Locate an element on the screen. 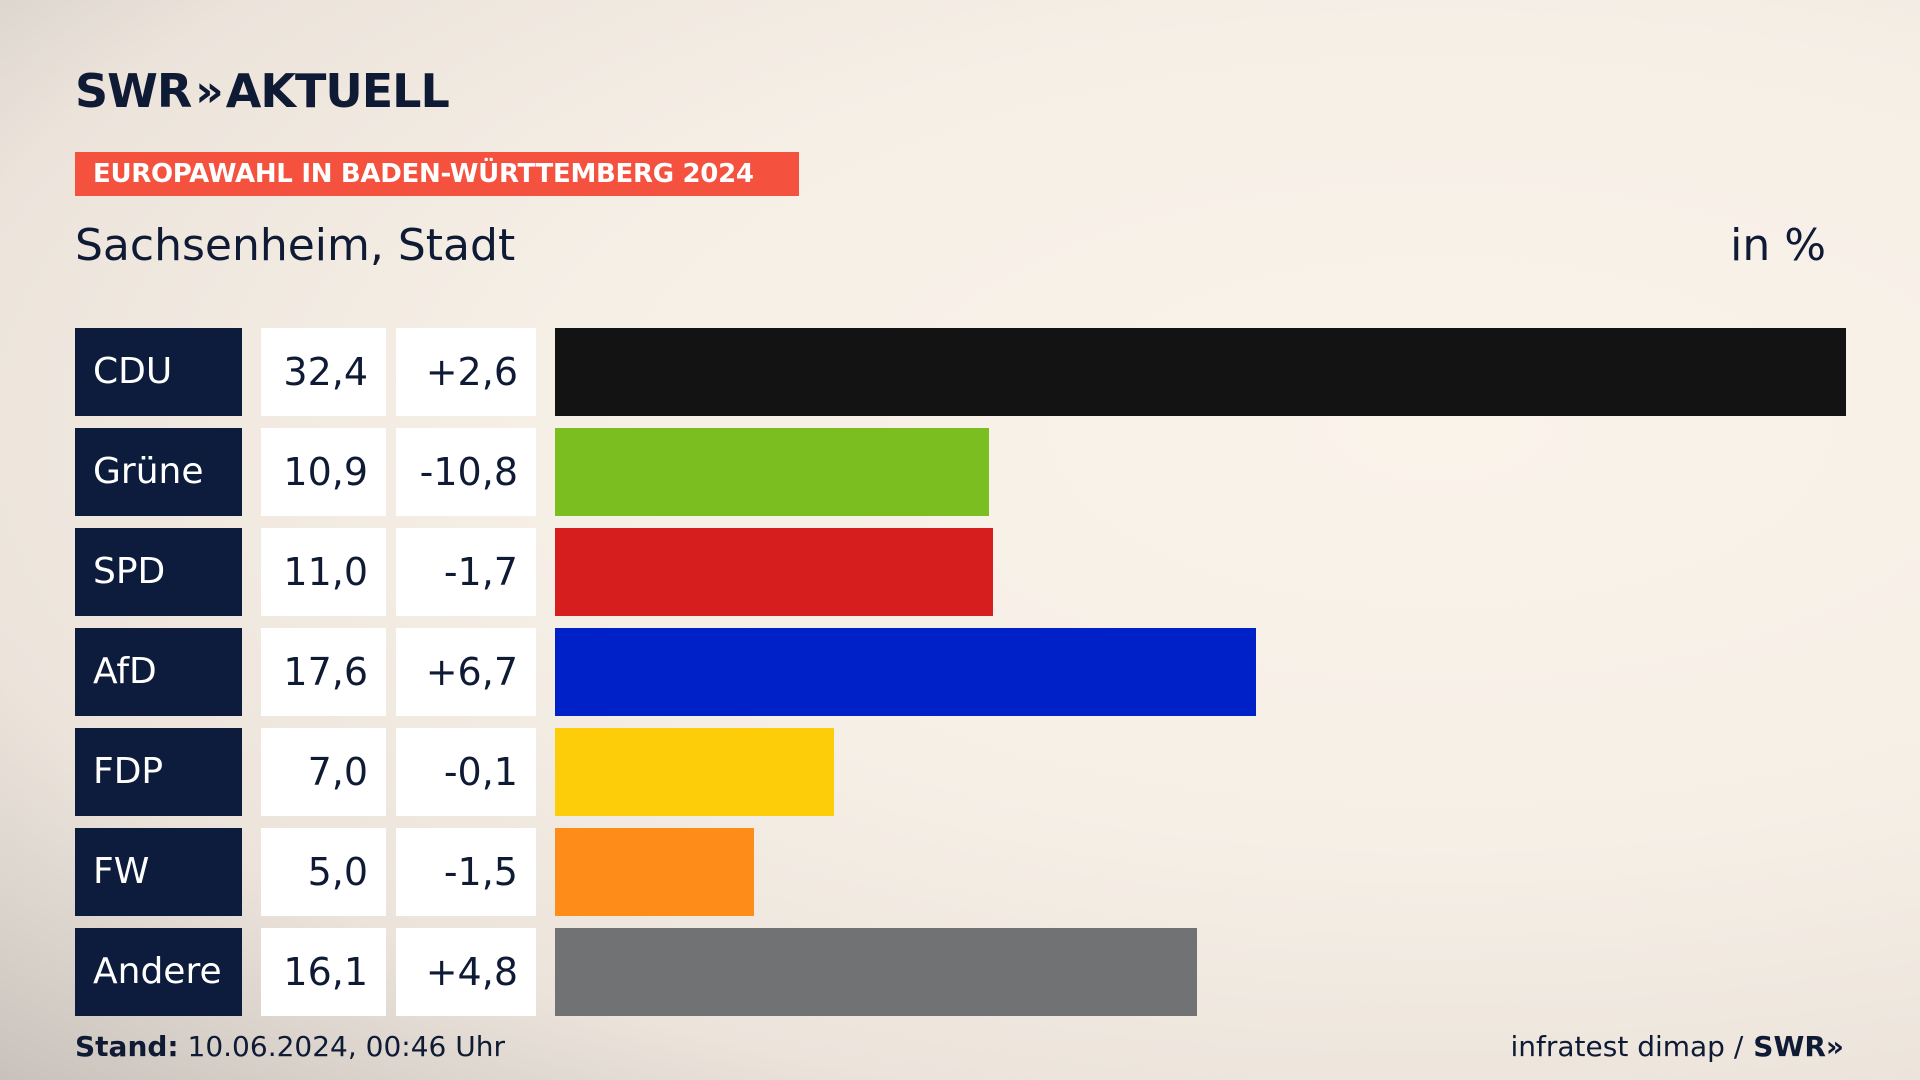  unit-label: in % is located at coordinates (1778, 245).